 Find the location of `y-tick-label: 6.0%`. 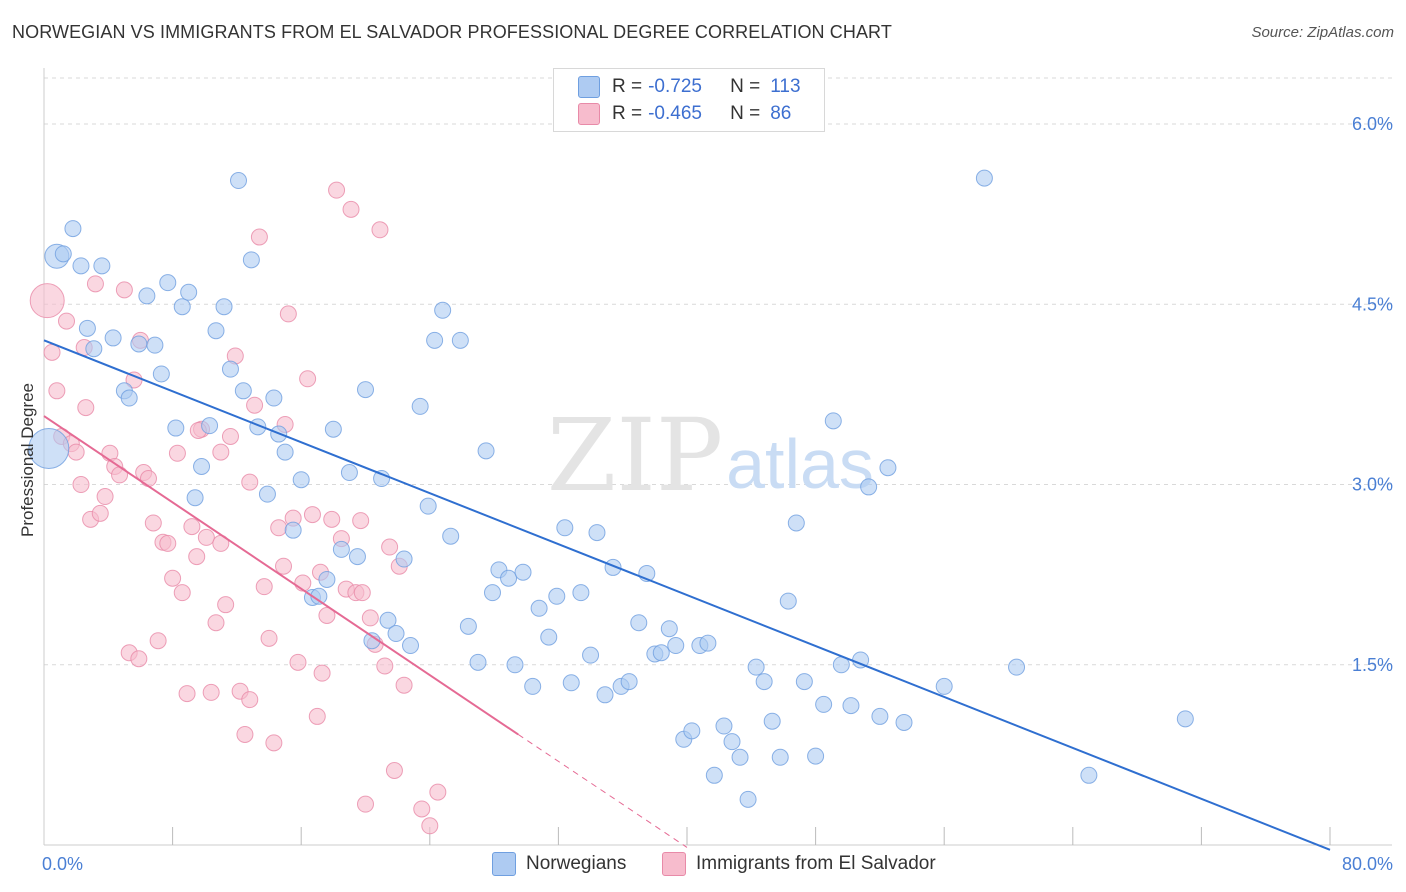

y-tick-label: 6.0% is located at coordinates (1372, 124).